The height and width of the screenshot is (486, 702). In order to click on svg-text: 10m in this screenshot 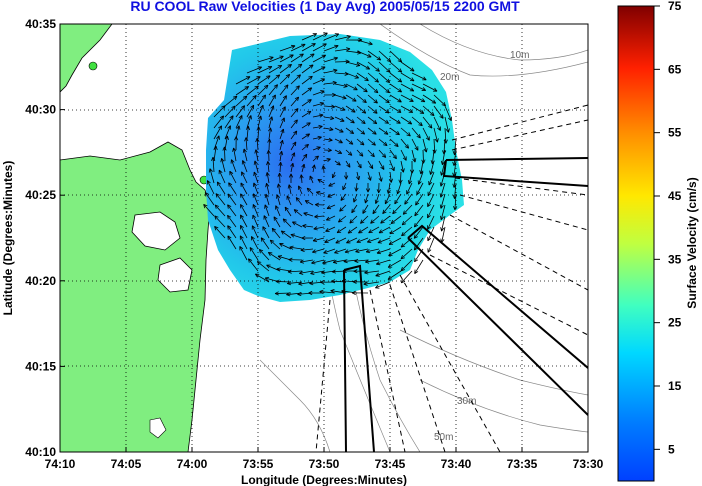, I will do `click(519, 55)`.